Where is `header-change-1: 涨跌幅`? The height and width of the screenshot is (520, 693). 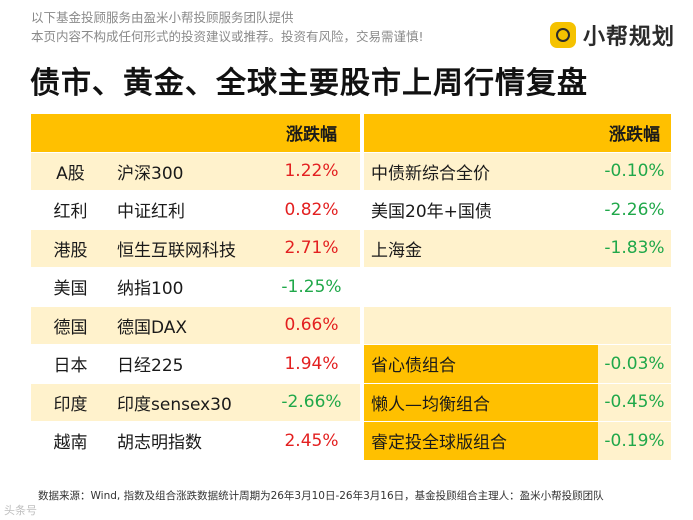 header-change-1: 涨跌幅 is located at coordinates (311, 133).